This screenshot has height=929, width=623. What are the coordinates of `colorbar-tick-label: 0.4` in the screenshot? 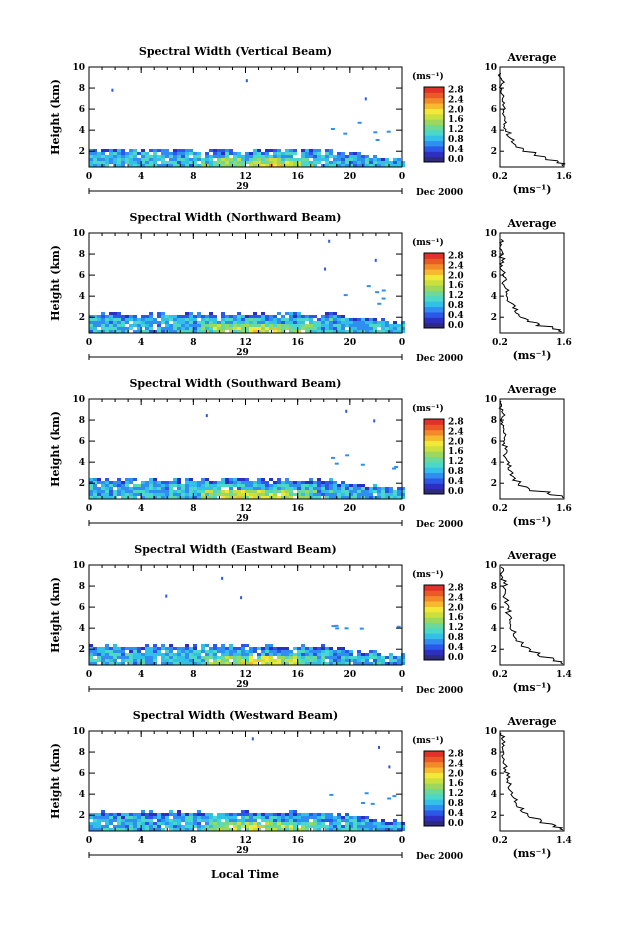 It's located at (456, 482).